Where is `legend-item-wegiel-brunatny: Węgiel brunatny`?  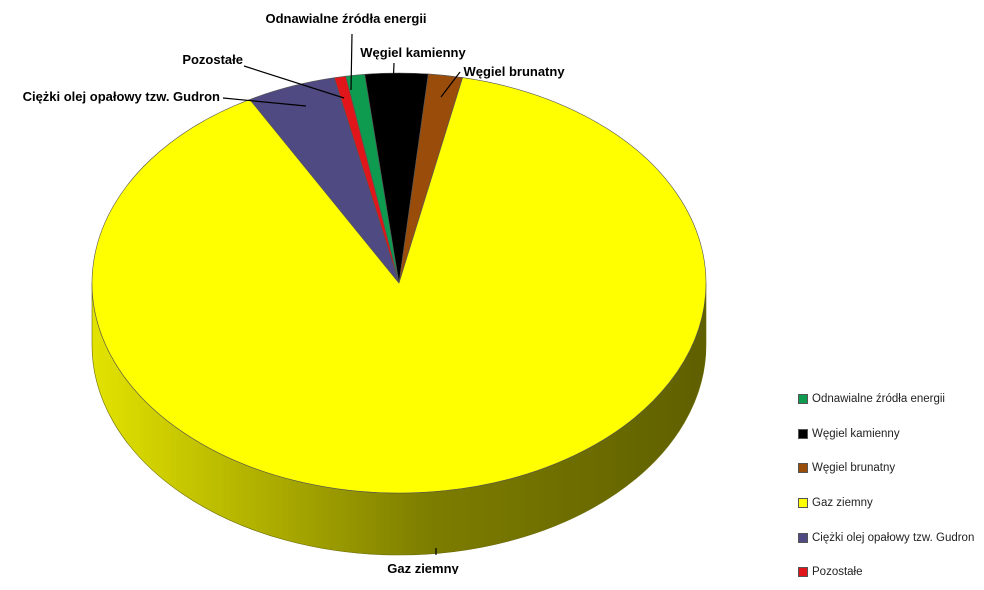
legend-item-wegiel-brunatny: Węgiel brunatny is located at coordinates (891, 468).